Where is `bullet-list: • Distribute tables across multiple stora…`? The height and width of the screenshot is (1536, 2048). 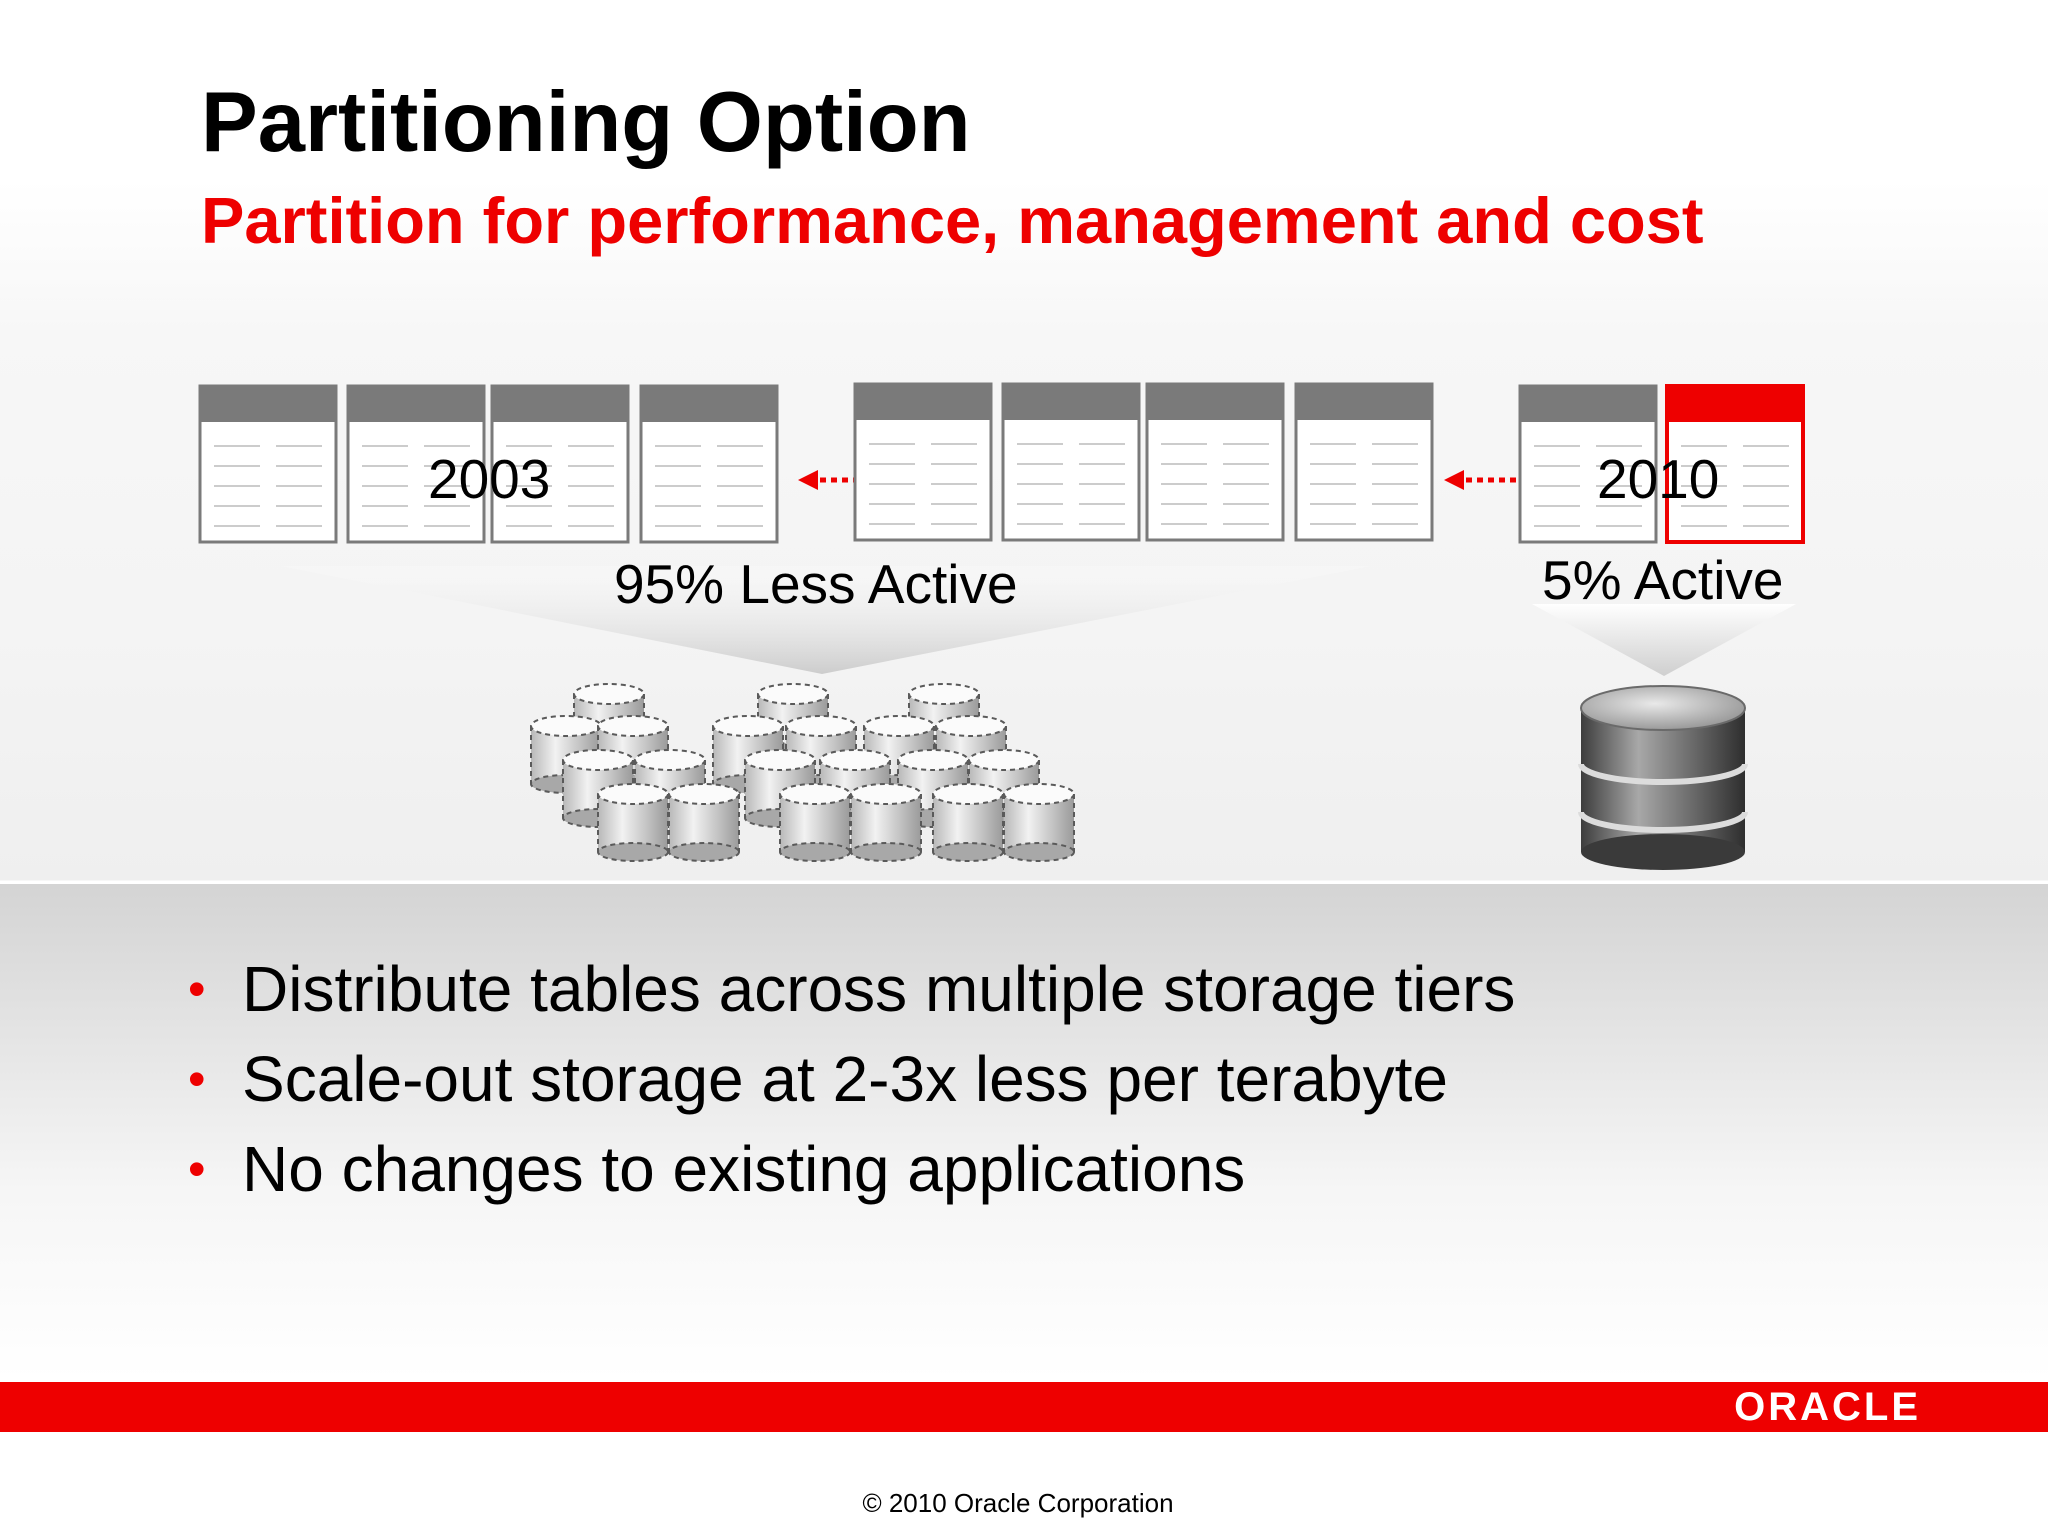 bullet-list: • Distribute tables across multiple stora… is located at coordinates (851, 1079).